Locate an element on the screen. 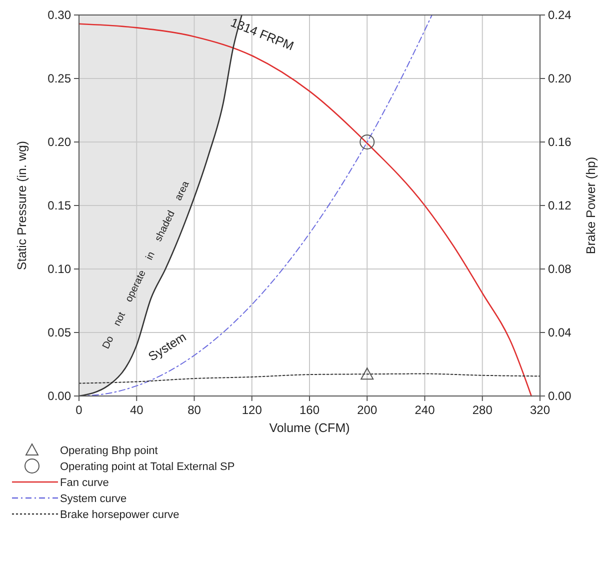 The image size is (615, 565). legend-label: Operating point at Total External SP is located at coordinates (147, 467).